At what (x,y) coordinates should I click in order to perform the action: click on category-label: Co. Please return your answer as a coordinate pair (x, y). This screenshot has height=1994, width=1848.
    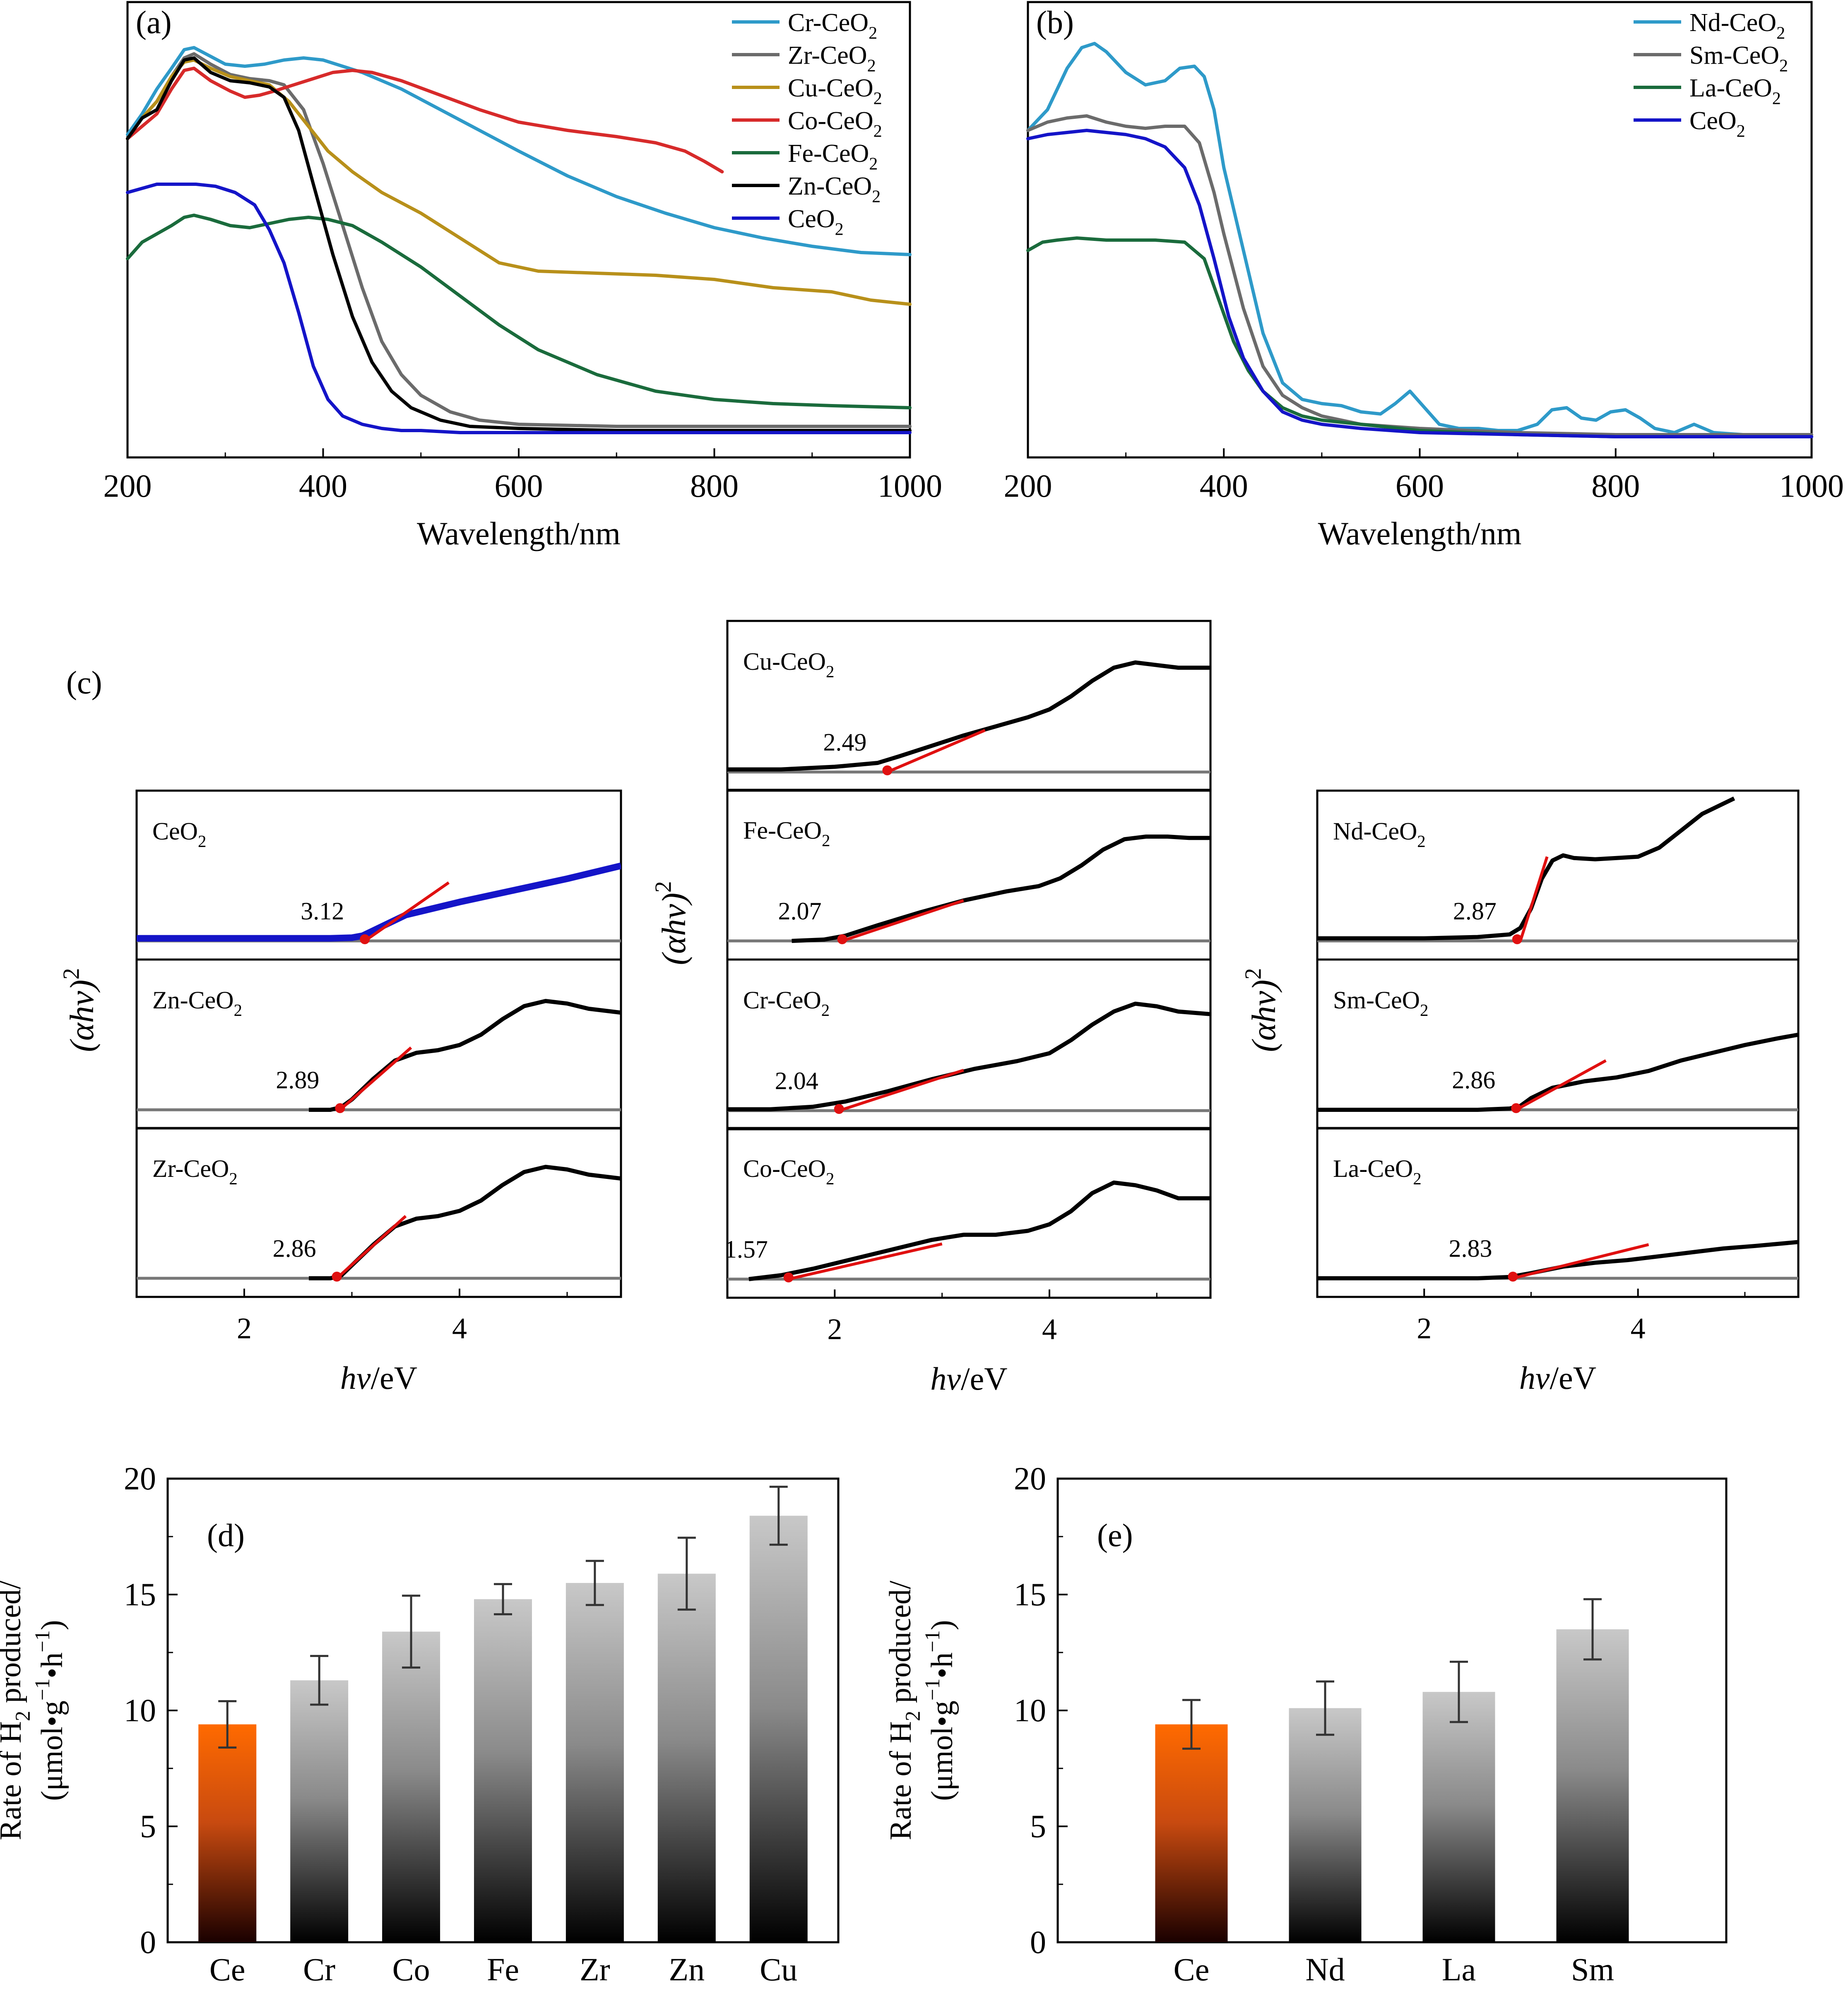
    Looking at the image, I should click on (411, 1969).